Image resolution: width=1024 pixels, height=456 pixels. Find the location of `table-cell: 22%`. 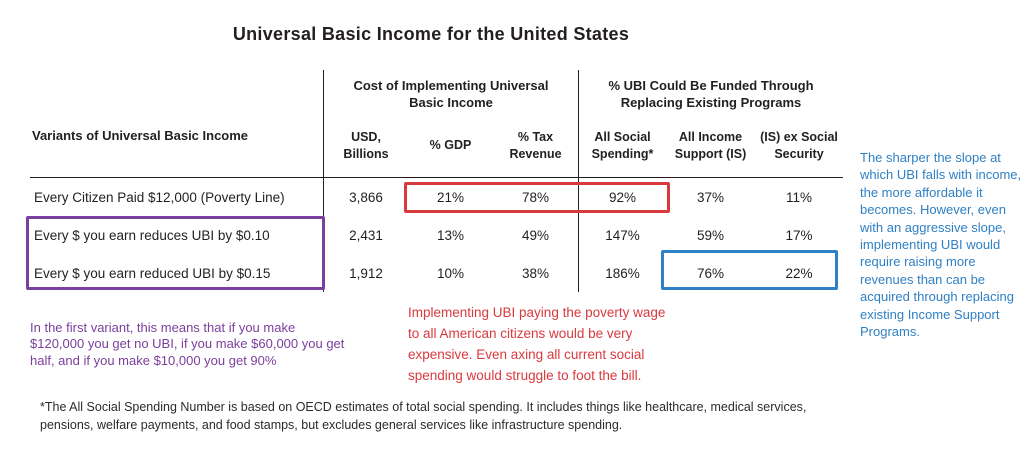

table-cell: 22% is located at coordinates (799, 273).